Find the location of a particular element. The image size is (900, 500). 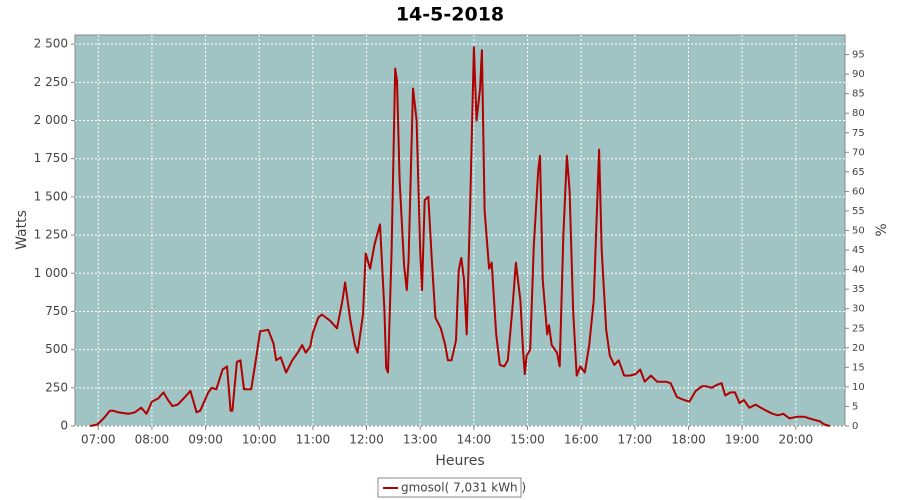

x-tick-label: 17:00 is located at coordinates (635, 440).